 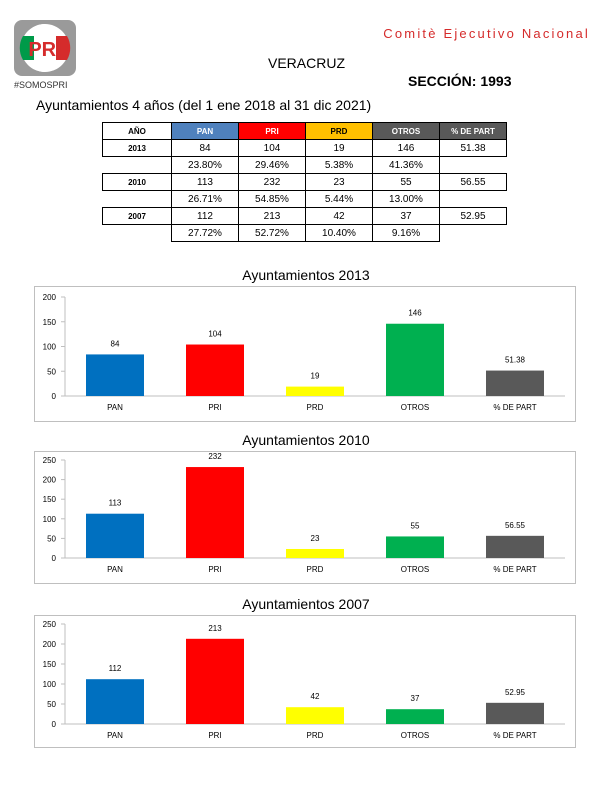 What do you see at coordinates (473, 148) in the screenshot?
I see `cell-part: 51.38` at bounding box center [473, 148].